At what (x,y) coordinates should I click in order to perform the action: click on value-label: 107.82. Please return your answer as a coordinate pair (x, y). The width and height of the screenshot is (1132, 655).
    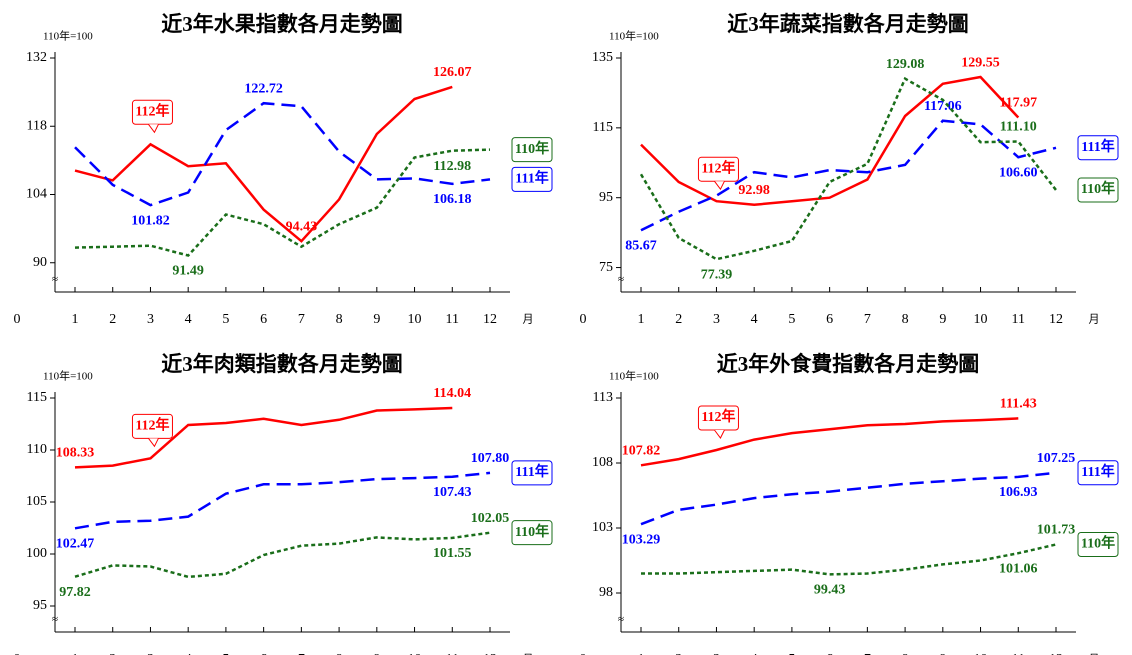
    Looking at the image, I should click on (641, 451).